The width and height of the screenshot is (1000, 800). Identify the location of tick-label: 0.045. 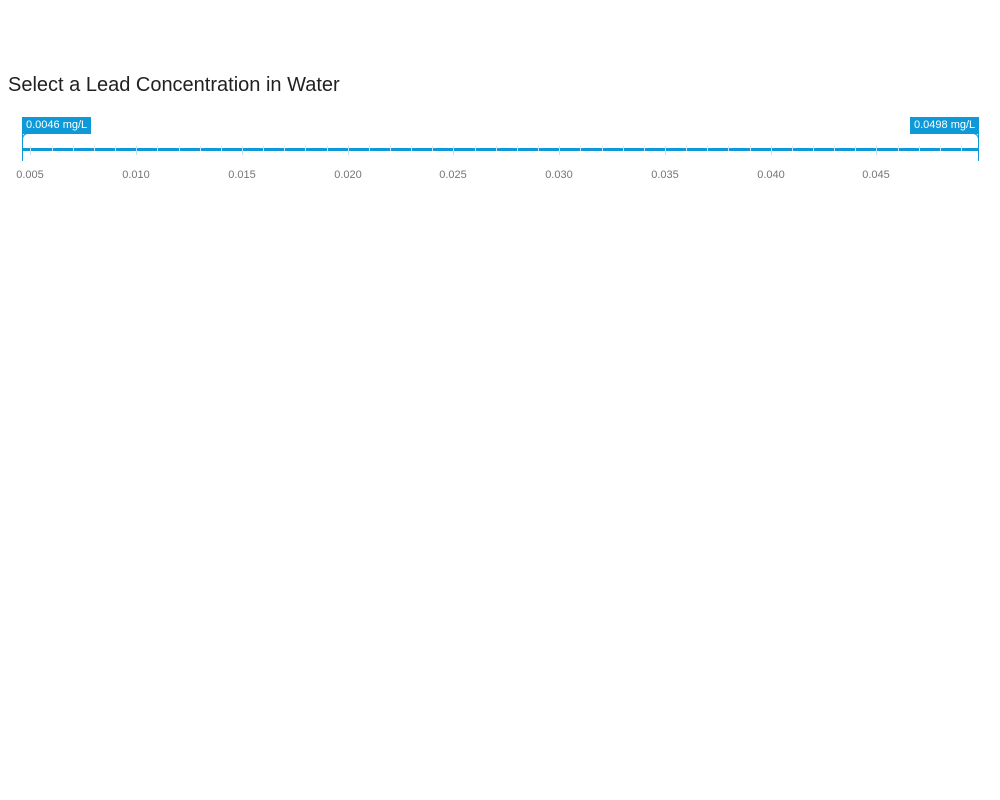
(876, 175).